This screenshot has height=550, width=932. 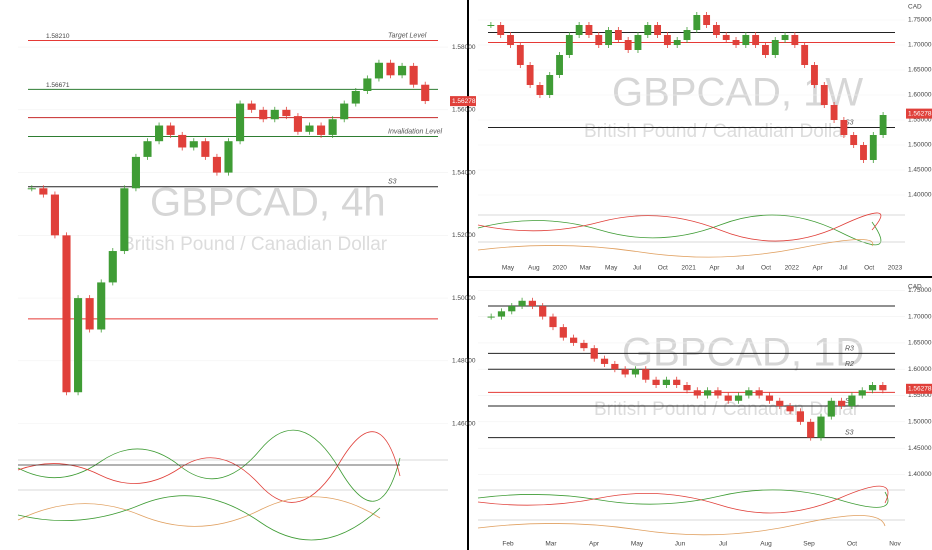 I want to click on y-tick-label: 1.45000, so click(x=920, y=448).